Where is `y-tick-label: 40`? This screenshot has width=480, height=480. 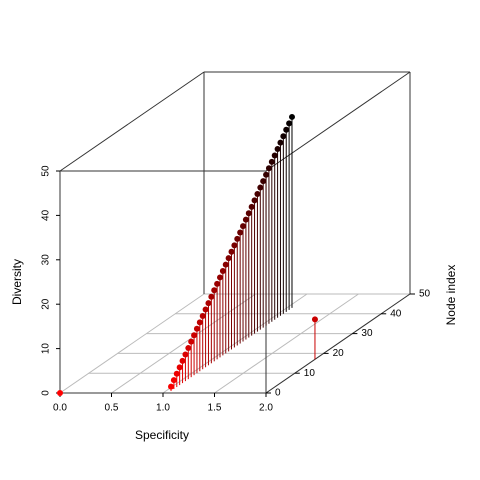 y-tick-label: 40 is located at coordinates (396, 313).